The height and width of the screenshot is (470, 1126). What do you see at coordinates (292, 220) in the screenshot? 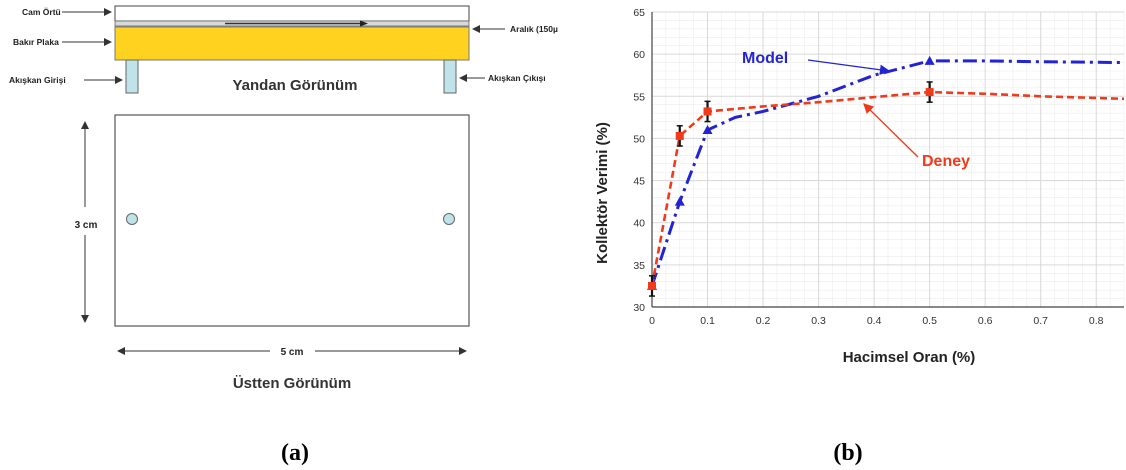
I see `top-view-plate` at bounding box center [292, 220].